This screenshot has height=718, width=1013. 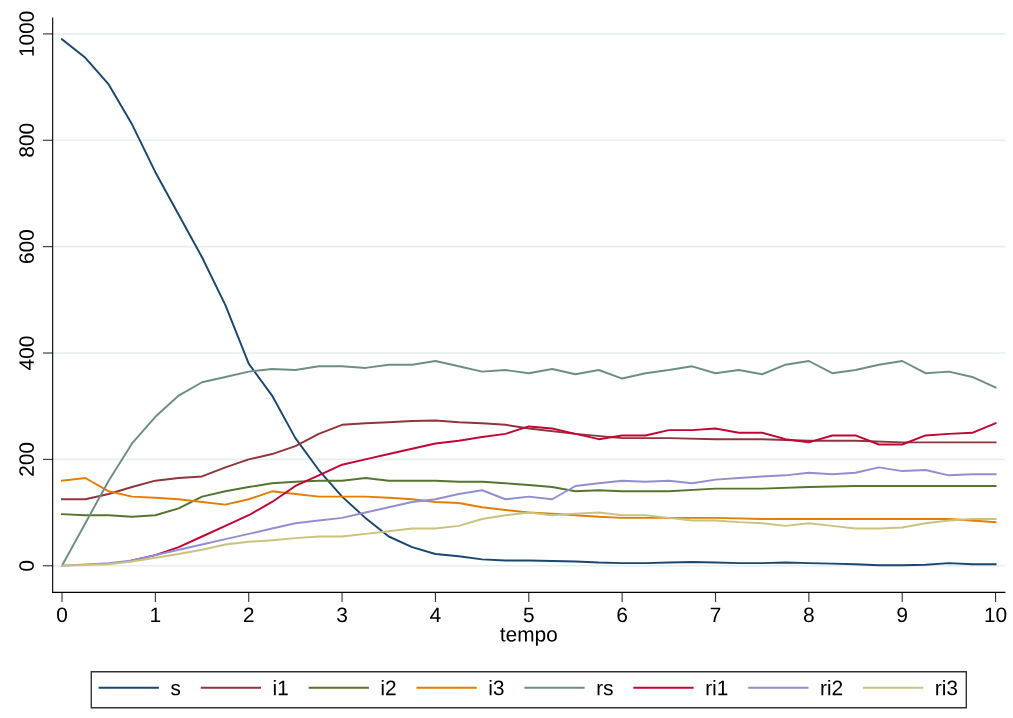 I want to click on legend-label: ri3, so click(x=947, y=688).